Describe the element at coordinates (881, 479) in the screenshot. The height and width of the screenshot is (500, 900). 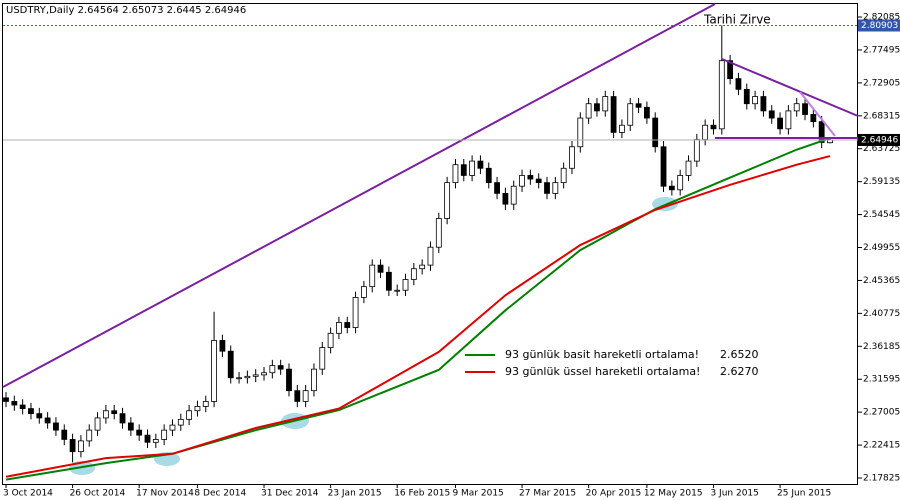
I see `y-tick-label: 2.17825` at that location.